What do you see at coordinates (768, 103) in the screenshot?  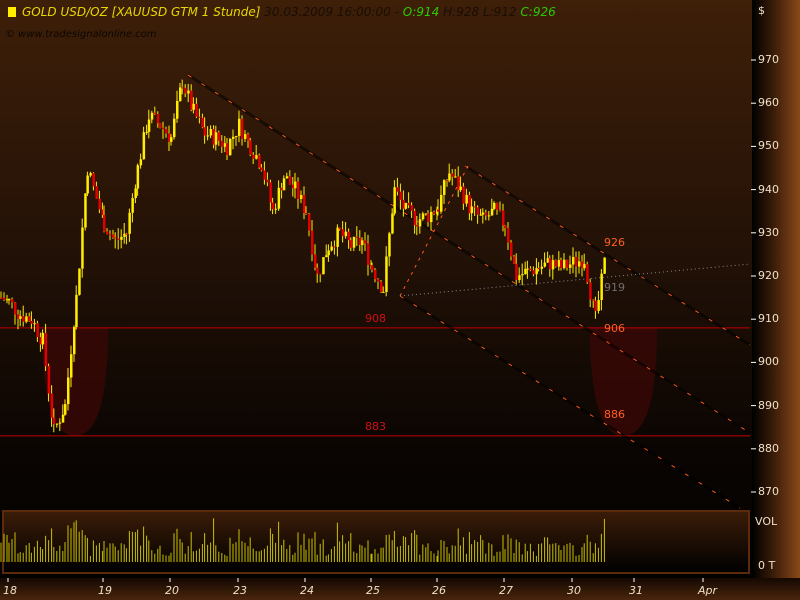 I see `y-tick-label: 960` at bounding box center [768, 103].